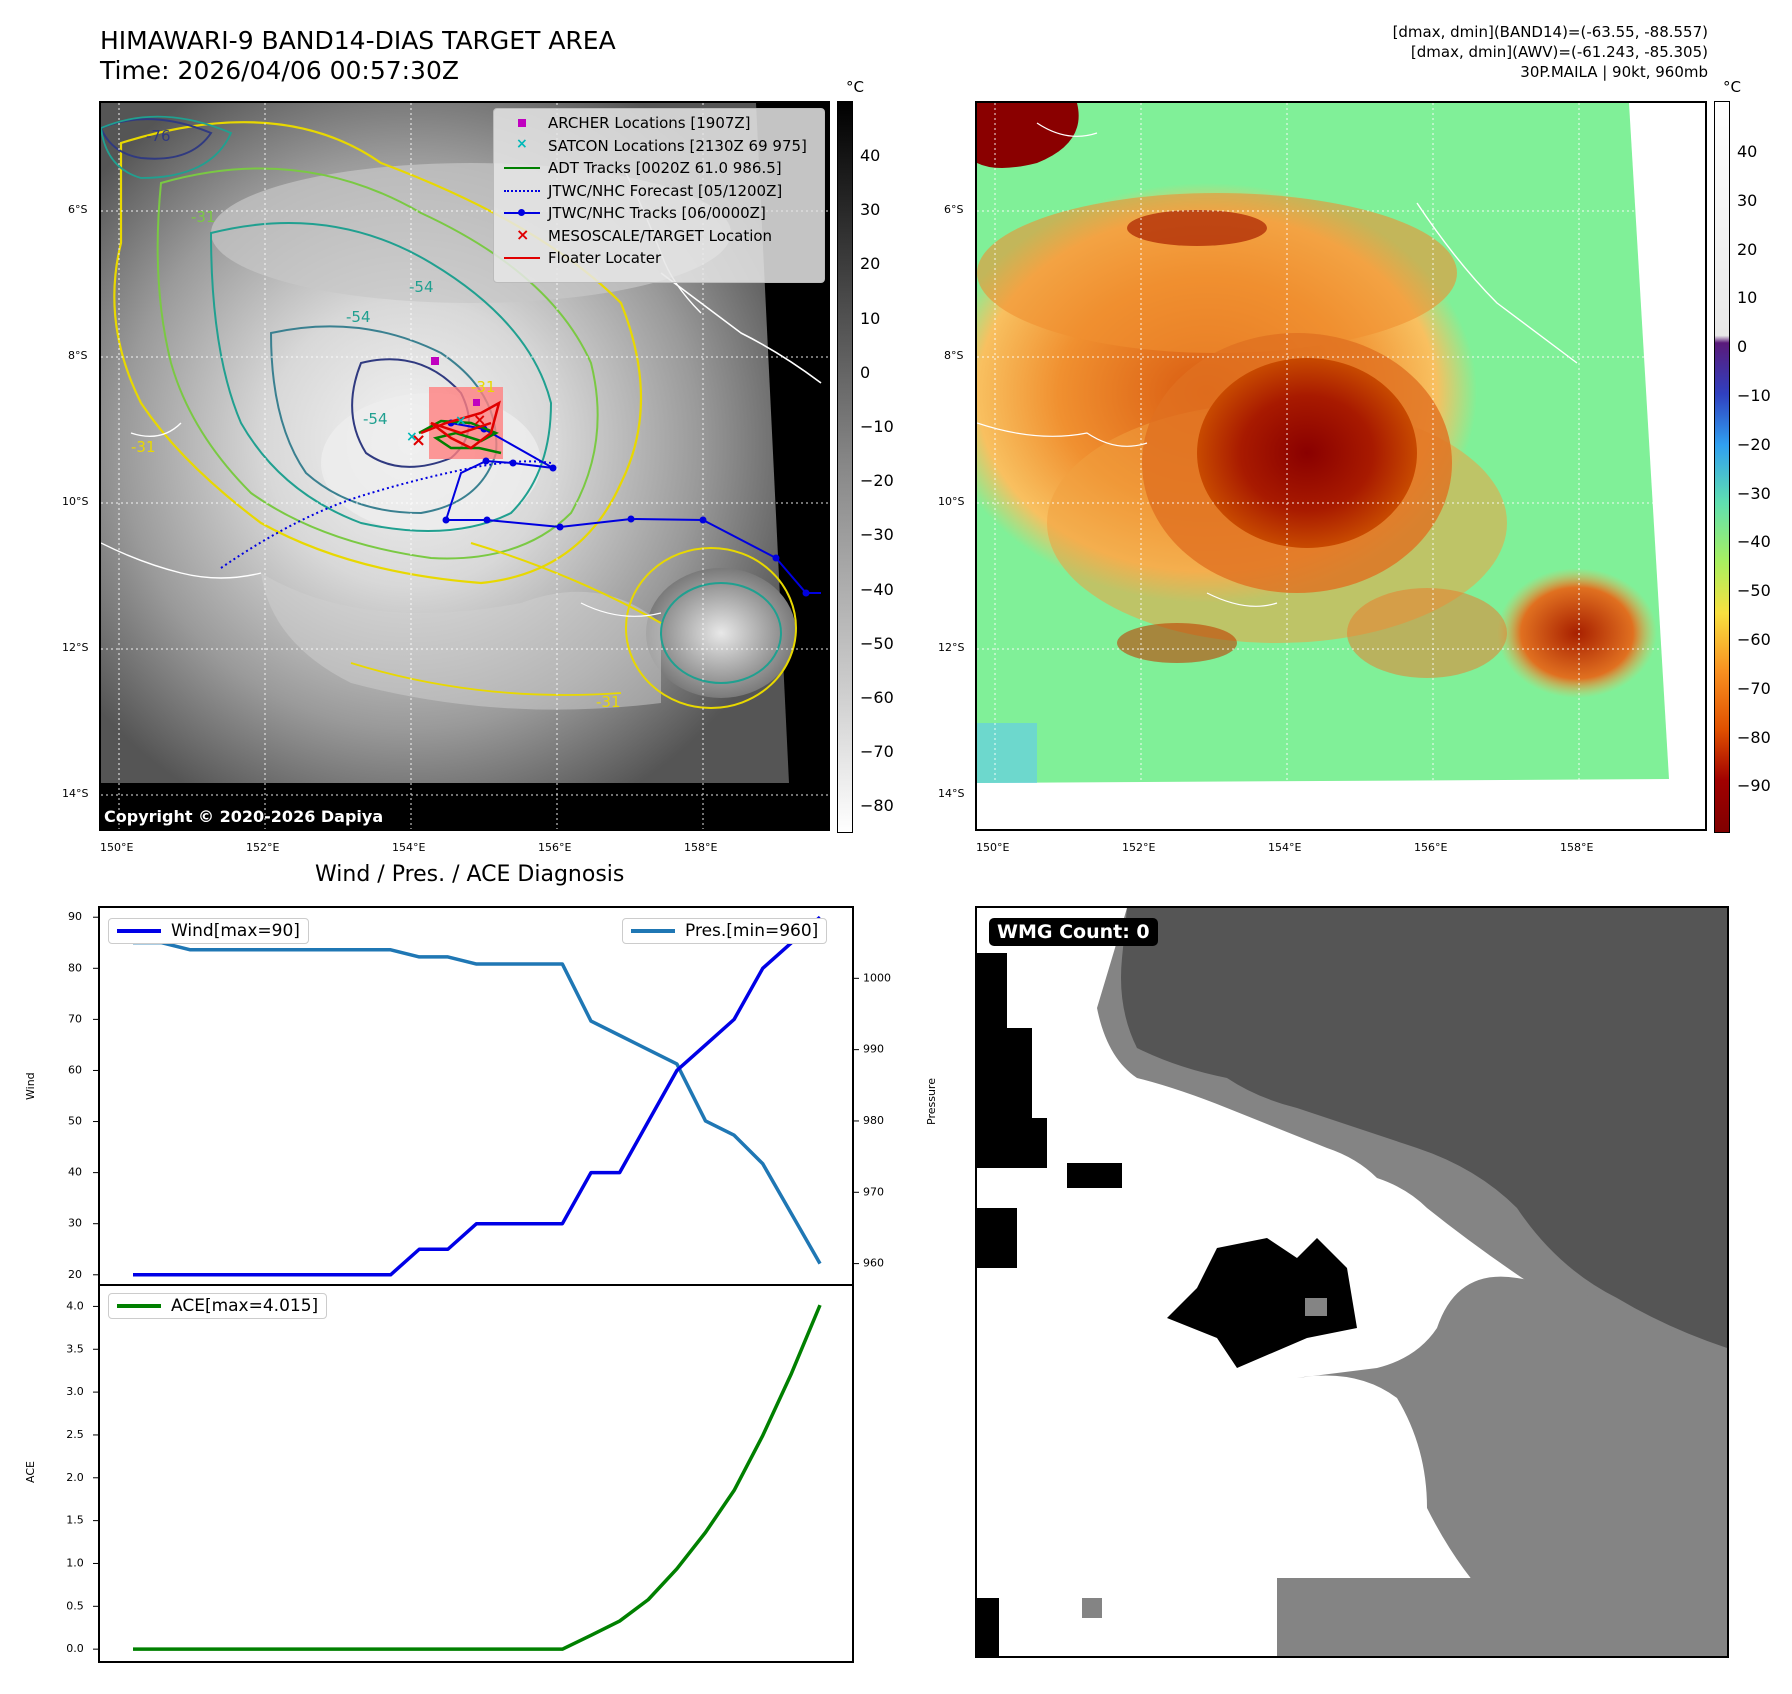 Image resolution: width=1792 pixels, height=1694 pixels. Describe the element at coordinates (75, 1391) in the screenshot. I see `ace-tick-label: 3.0` at that location.